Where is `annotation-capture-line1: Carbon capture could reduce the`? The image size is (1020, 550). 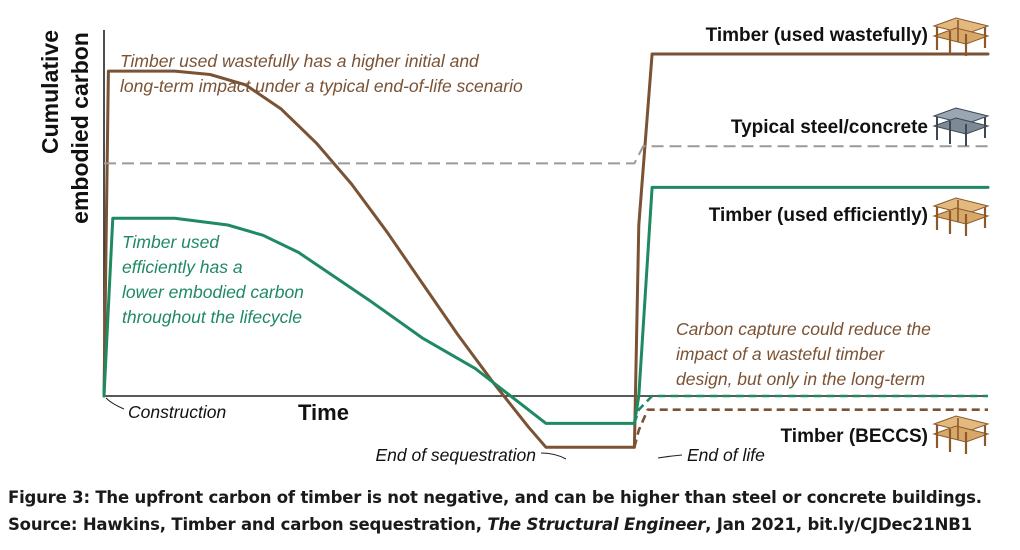 annotation-capture-line1: Carbon capture could reduce the is located at coordinates (803, 329).